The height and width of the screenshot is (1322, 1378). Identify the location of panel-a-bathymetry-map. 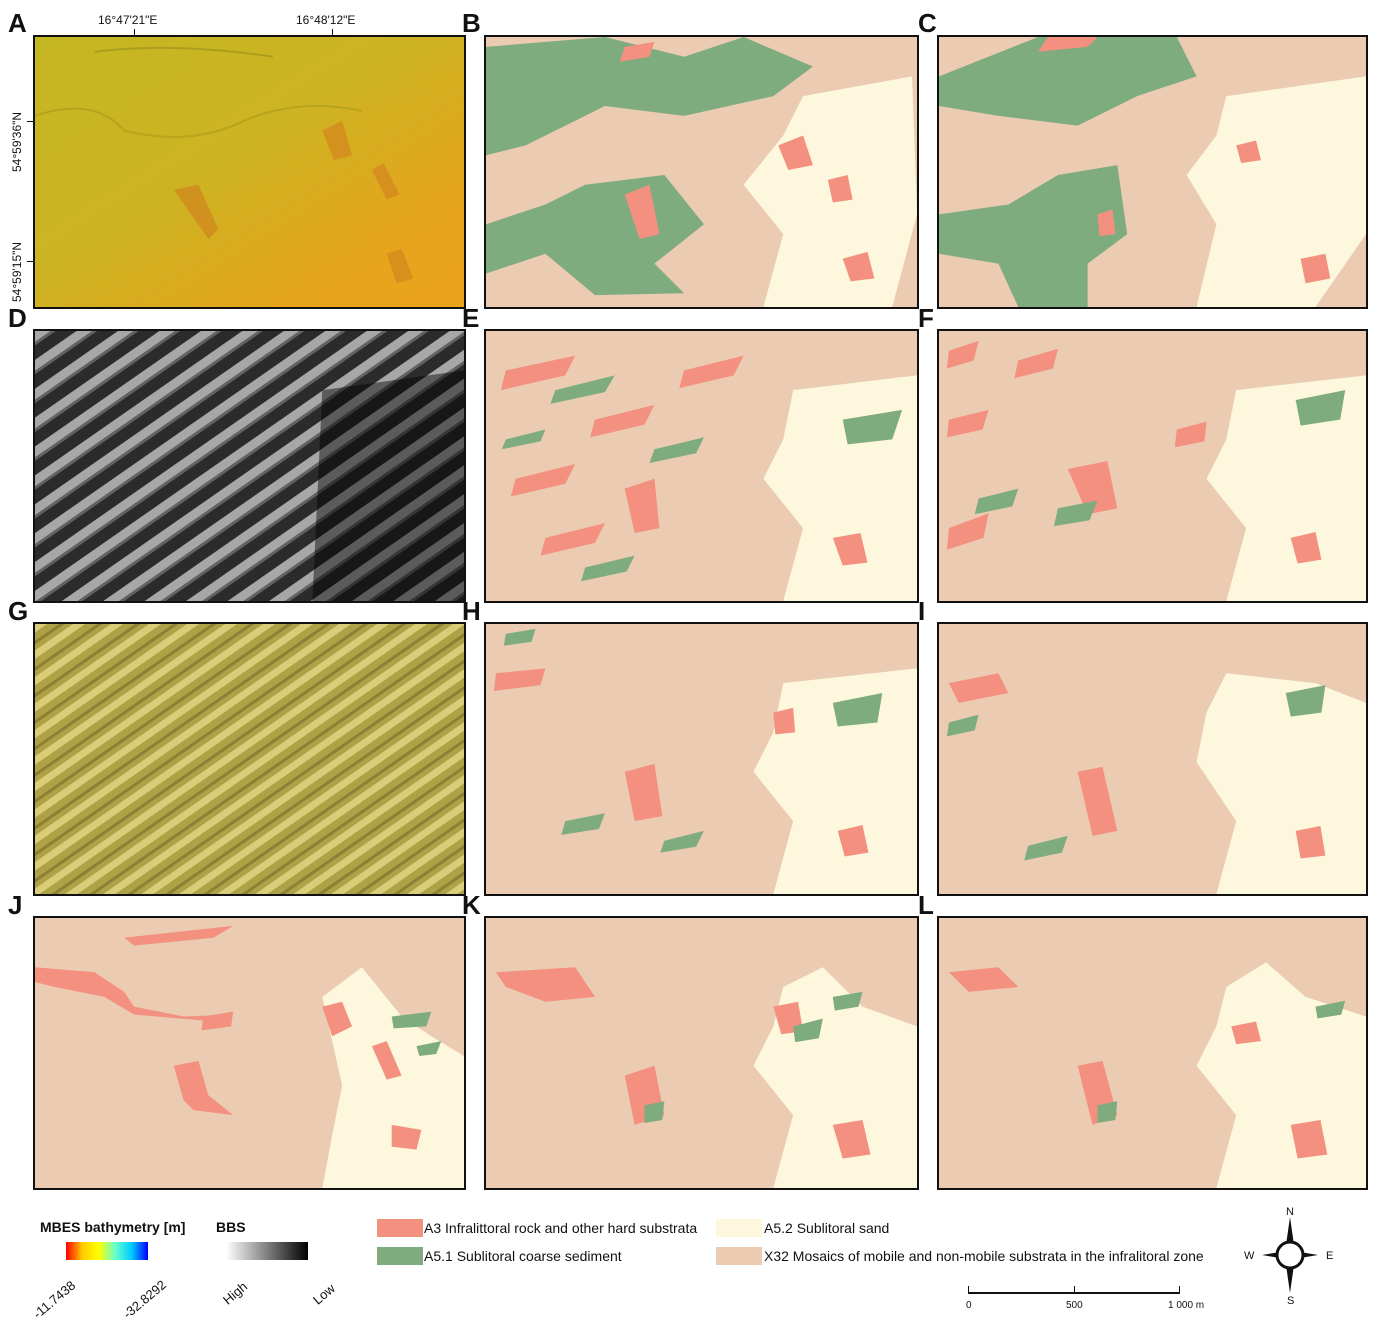
(249, 172).